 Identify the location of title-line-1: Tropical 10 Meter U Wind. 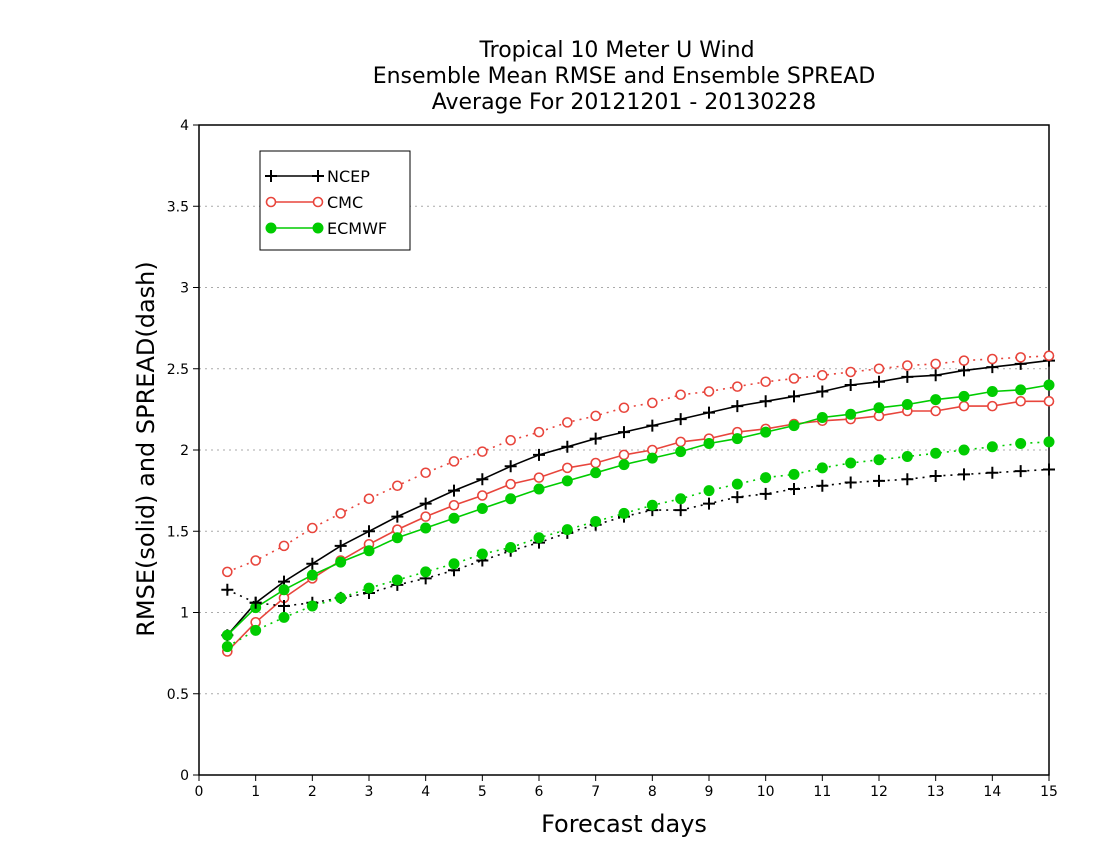
(616, 50).